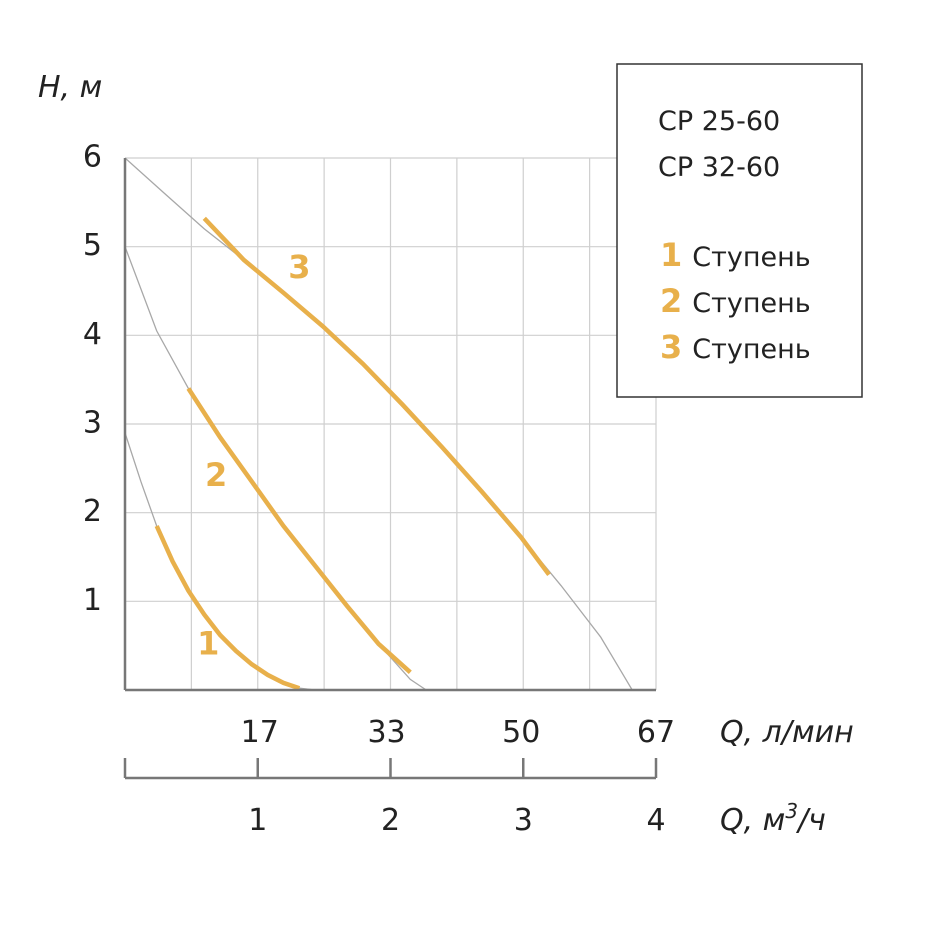 This screenshot has height=944, width=950. What do you see at coordinates (386, 732) in the screenshot?
I see `x-tick-label: 33` at bounding box center [386, 732].